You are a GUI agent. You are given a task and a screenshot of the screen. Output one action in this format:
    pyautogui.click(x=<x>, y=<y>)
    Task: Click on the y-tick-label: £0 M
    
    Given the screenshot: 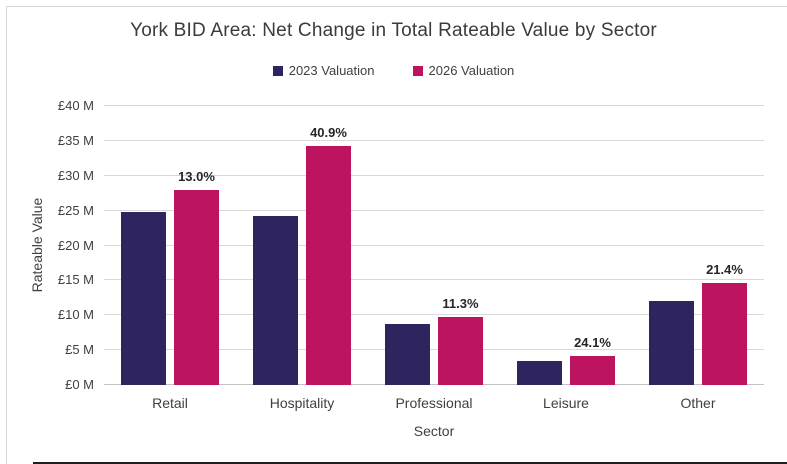 What is the action you would take?
    pyautogui.click(x=79, y=384)
    